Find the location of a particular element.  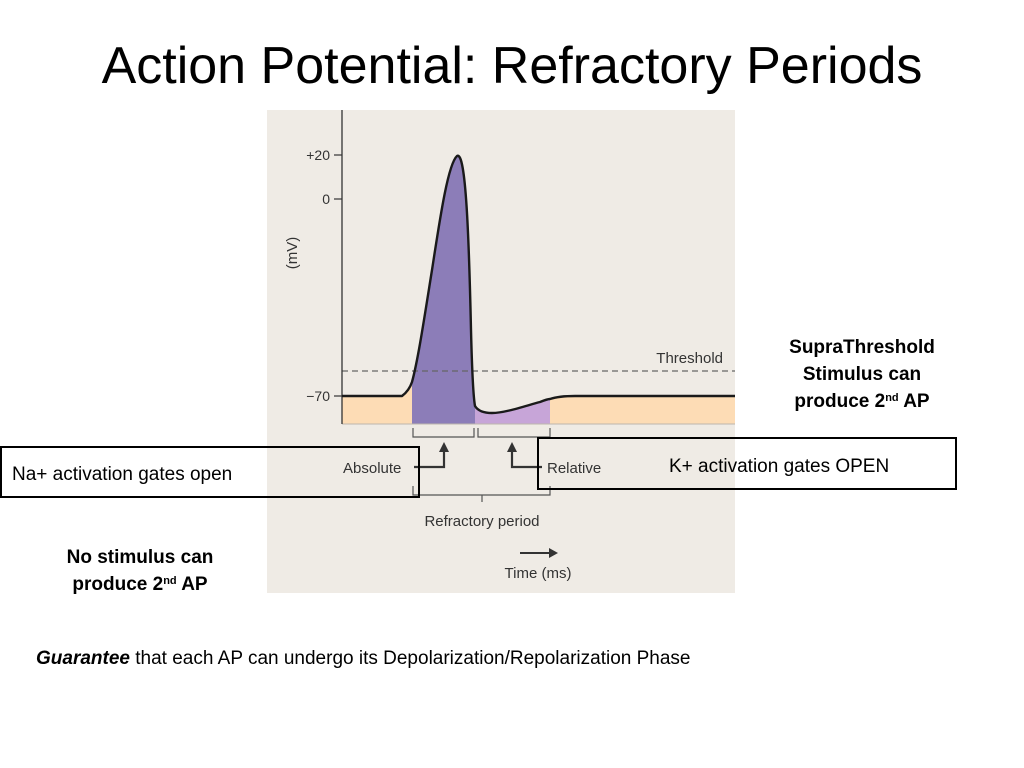

na-gates-box: Na+ activation gates open is located at coordinates (210, 472).